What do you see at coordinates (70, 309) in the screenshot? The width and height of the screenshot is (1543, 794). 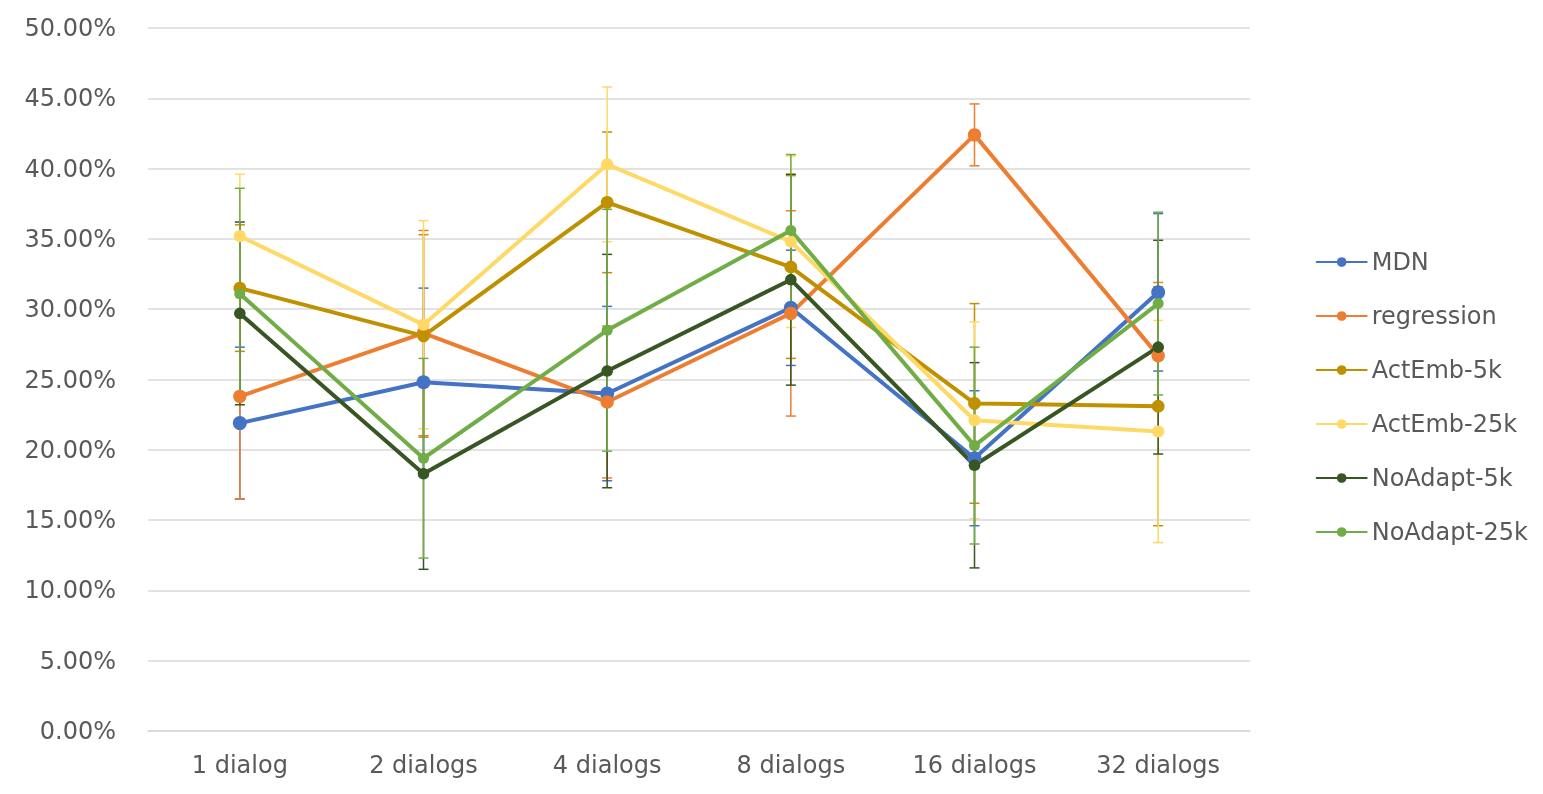 I see `y-tick-label: 30.00%` at bounding box center [70, 309].